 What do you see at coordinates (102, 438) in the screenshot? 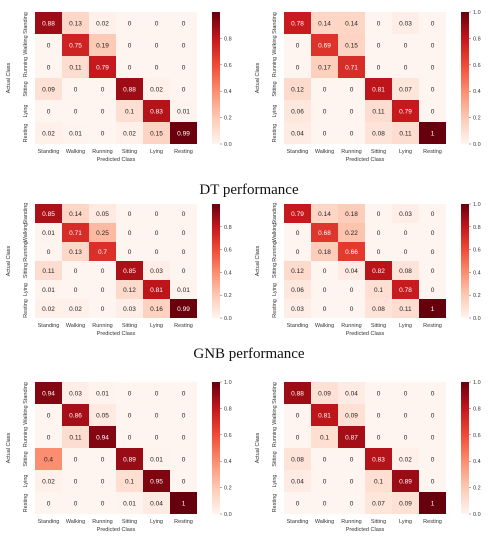
I see `cell-value-label: 0.94` at bounding box center [102, 438].